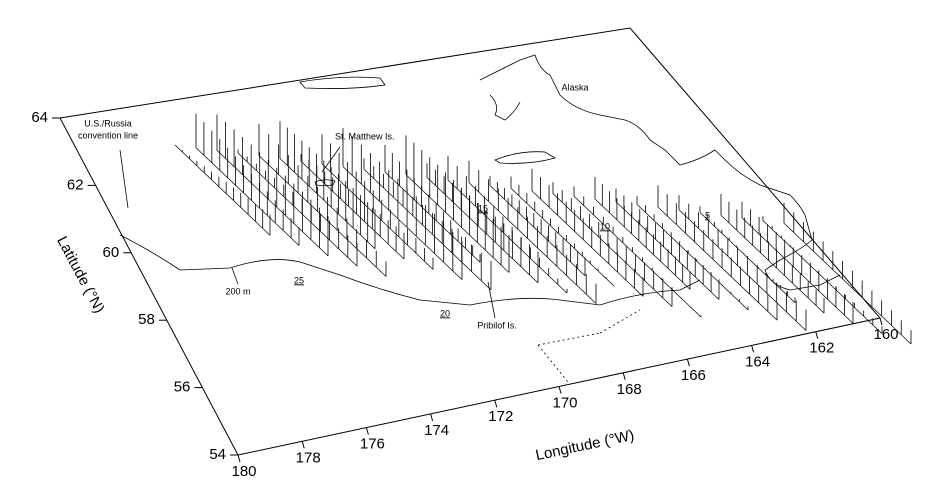  What do you see at coordinates (308, 457) in the screenshot?
I see `x-tick-label: 178` at bounding box center [308, 457].